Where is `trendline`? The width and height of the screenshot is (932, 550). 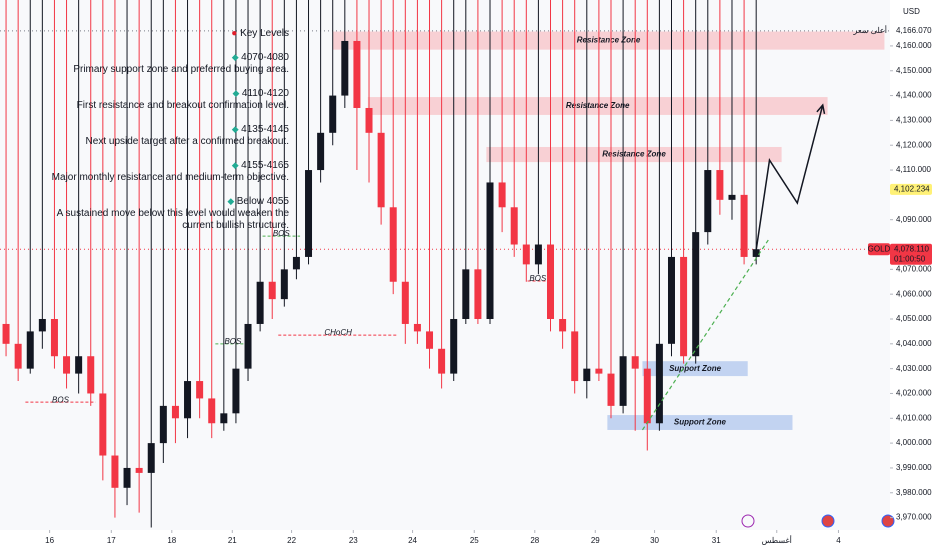
trendline is located at coordinates (705, 335).